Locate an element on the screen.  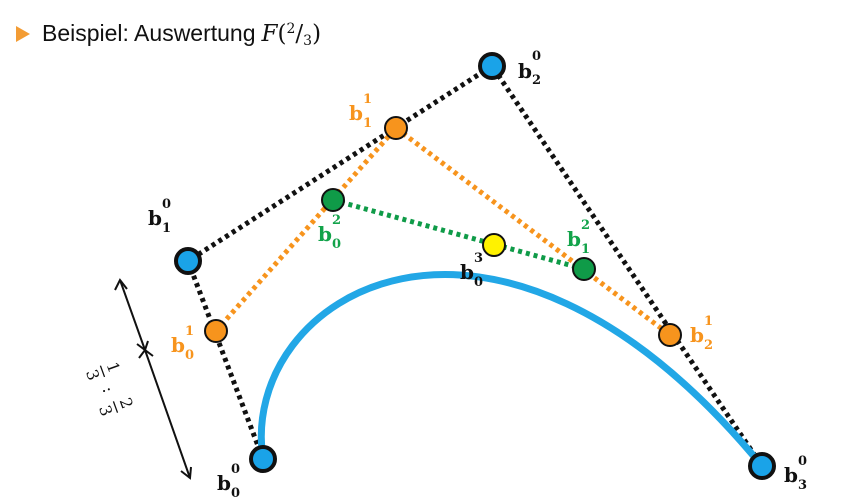
header-formula: F(2/3) is located at coordinates (291, 34).